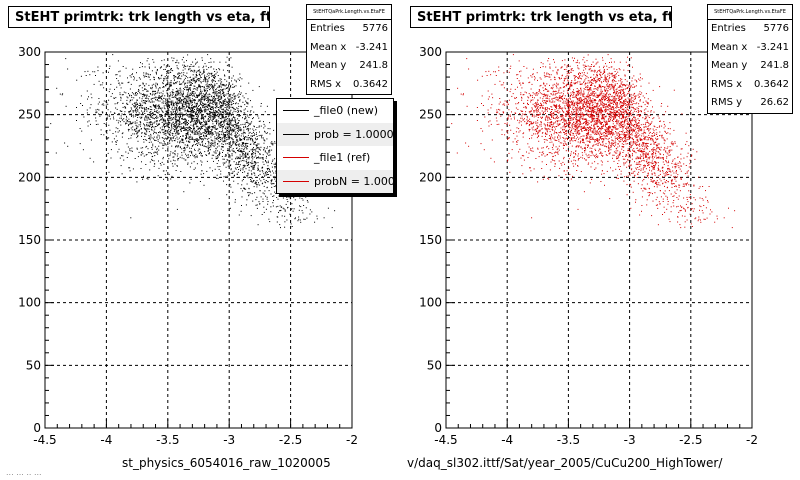  I want to click on legend-entry: probN = 1.000000, so click(335, 181).